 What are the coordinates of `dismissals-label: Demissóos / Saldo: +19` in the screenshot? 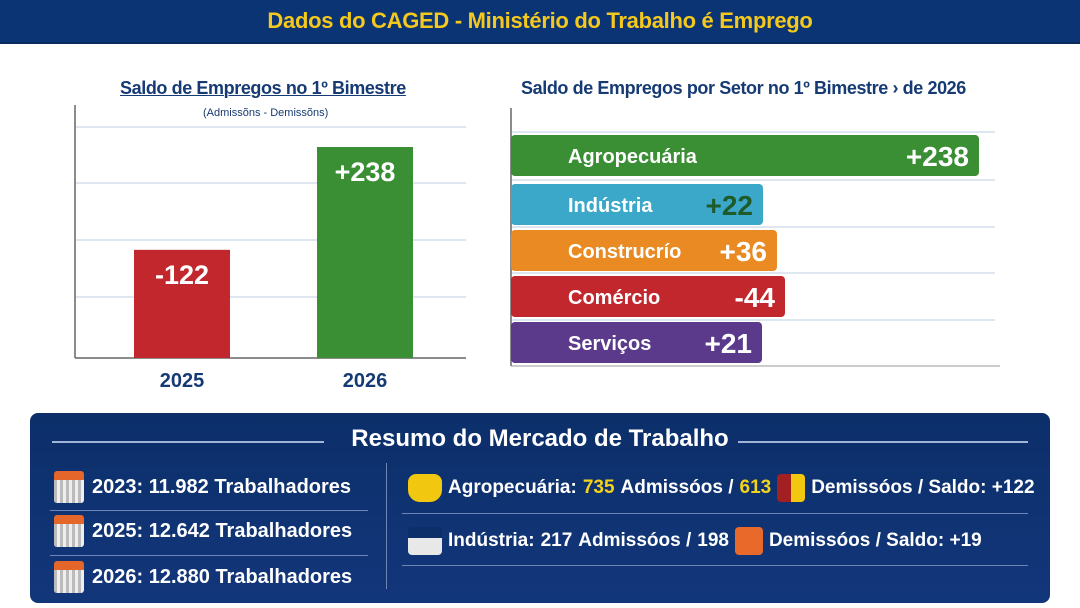 It's located at (875, 540).